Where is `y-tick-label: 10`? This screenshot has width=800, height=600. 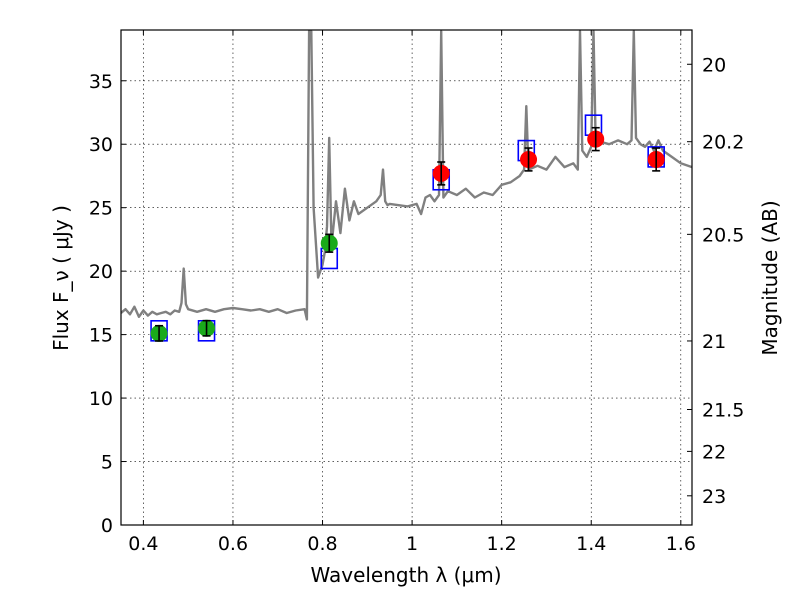
y-tick-label: 10 is located at coordinates (101, 399).